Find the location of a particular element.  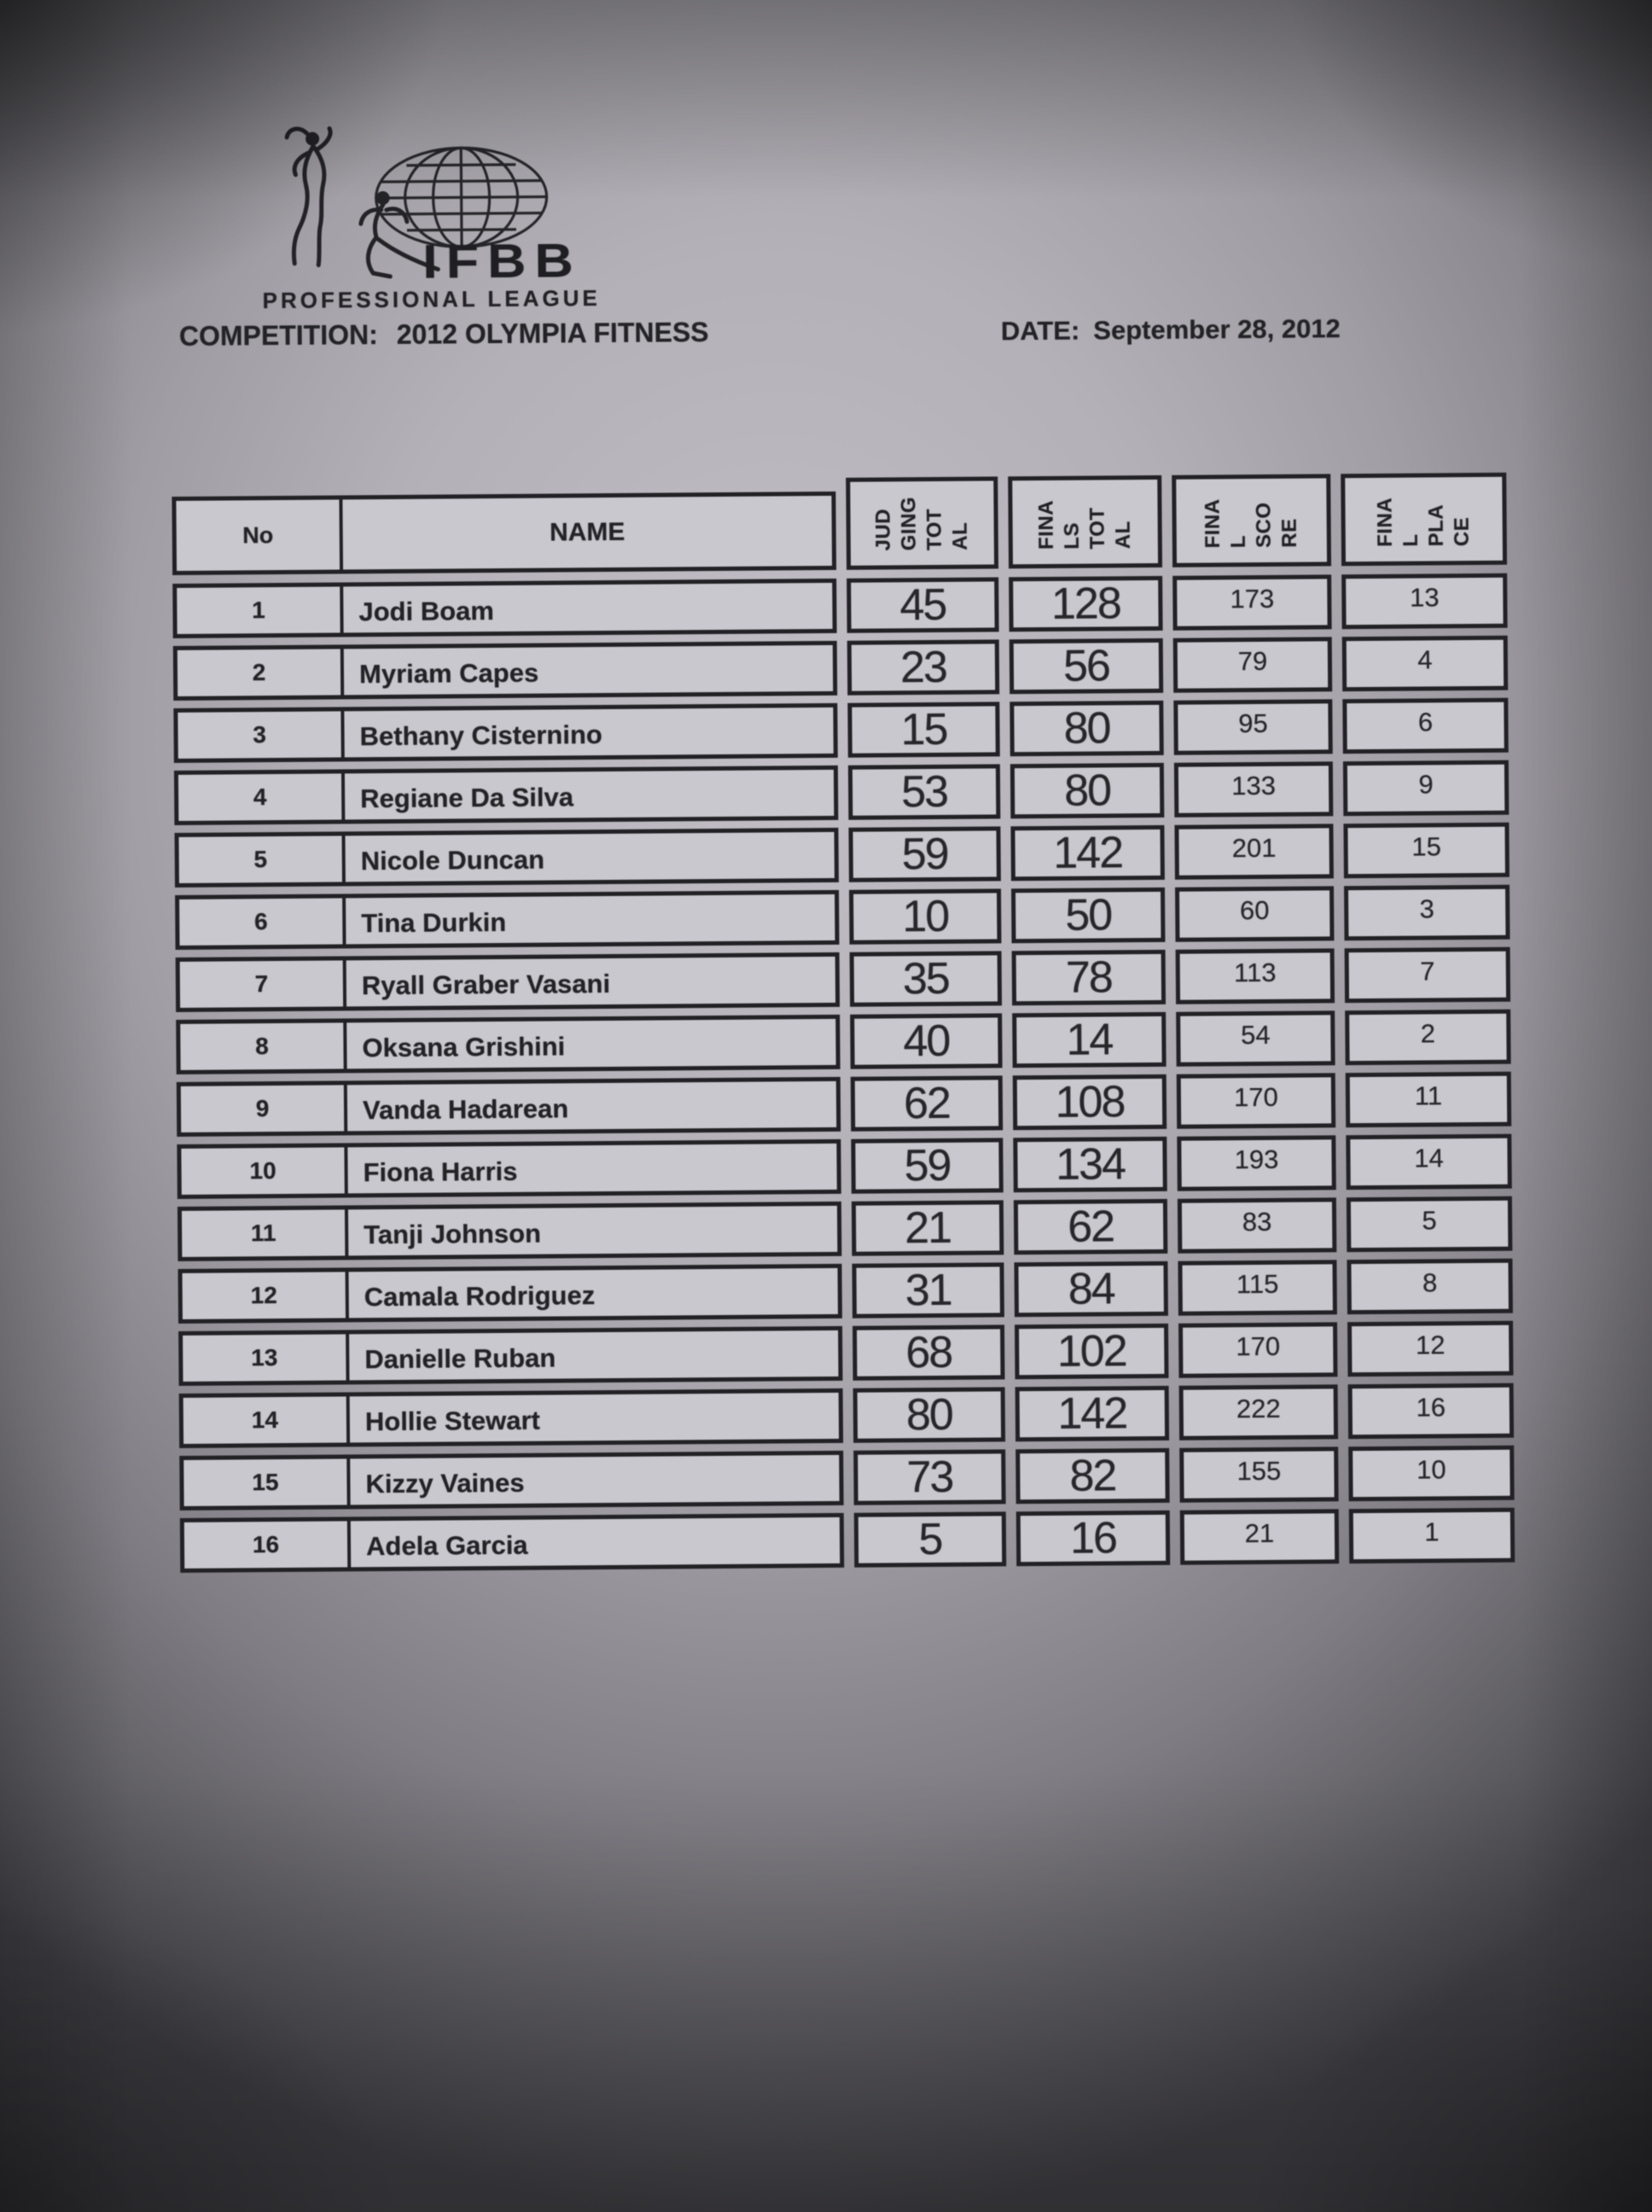

col-header-final-place: FINAL PLACE is located at coordinates (1424, 519).